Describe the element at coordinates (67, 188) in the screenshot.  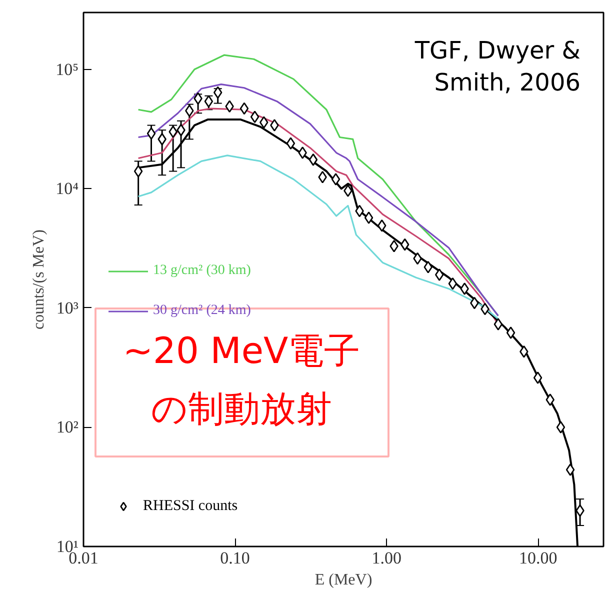
I see `y-tick-label: 10⁴` at that location.